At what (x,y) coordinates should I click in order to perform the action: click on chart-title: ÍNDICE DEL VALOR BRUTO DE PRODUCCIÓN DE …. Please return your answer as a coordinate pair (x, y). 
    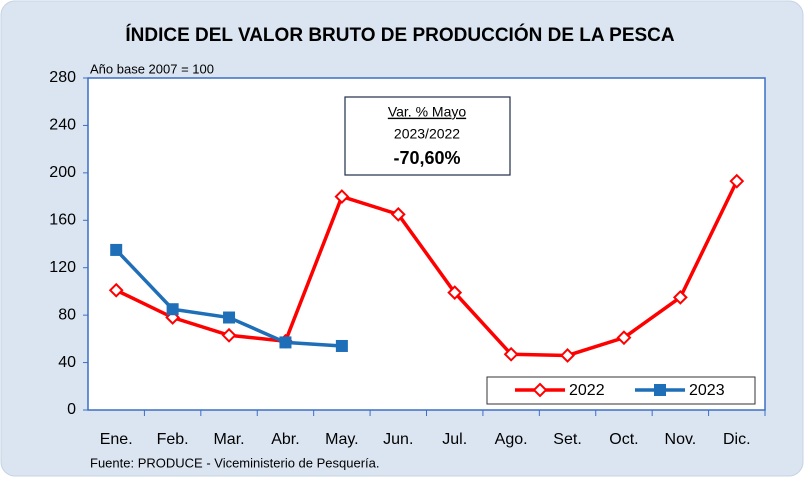
    Looking at the image, I should click on (400, 35).